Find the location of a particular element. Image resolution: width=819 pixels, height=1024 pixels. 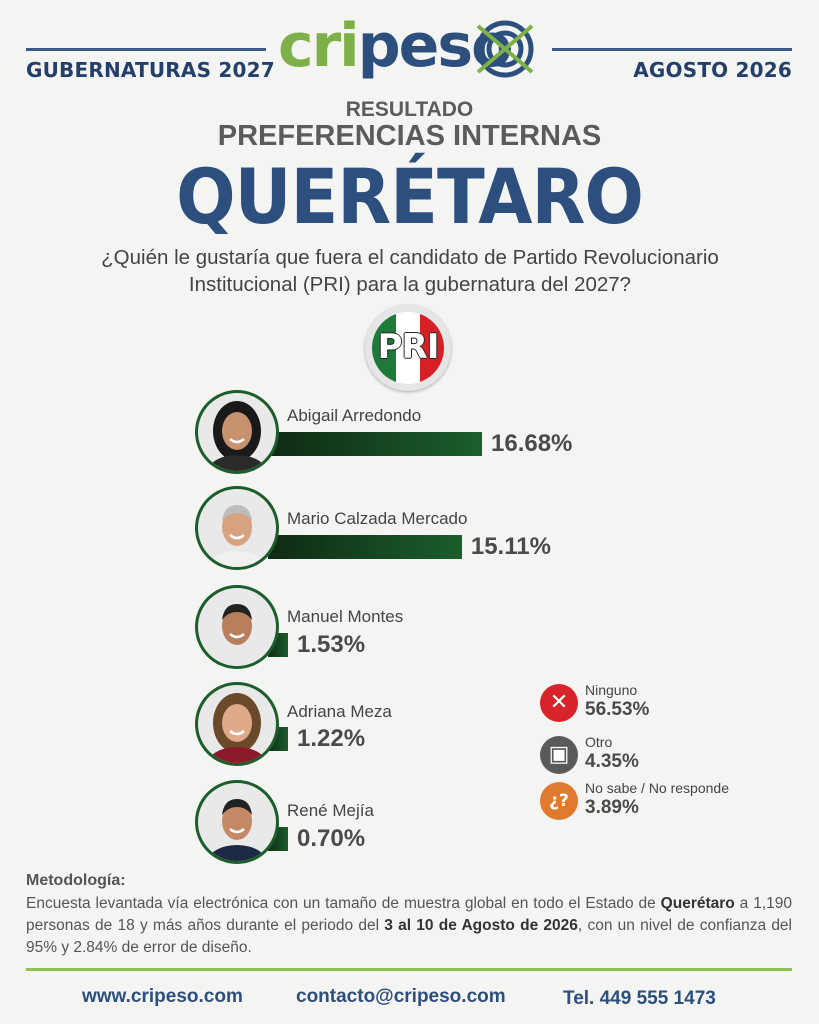

candidate-name-2: Mario Calzada Mercado is located at coordinates (377, 518).